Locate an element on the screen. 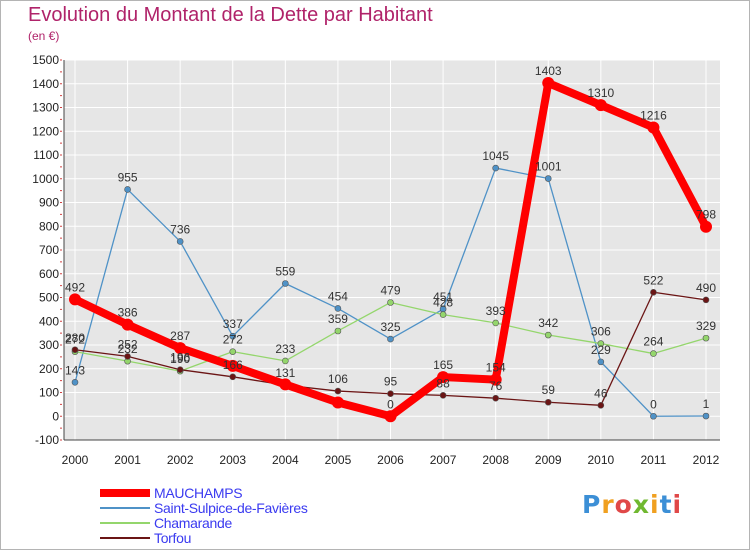 The width and height of the screenshot is (750, 550). y-tick-label: 800 is located at coordinates (49, 226).